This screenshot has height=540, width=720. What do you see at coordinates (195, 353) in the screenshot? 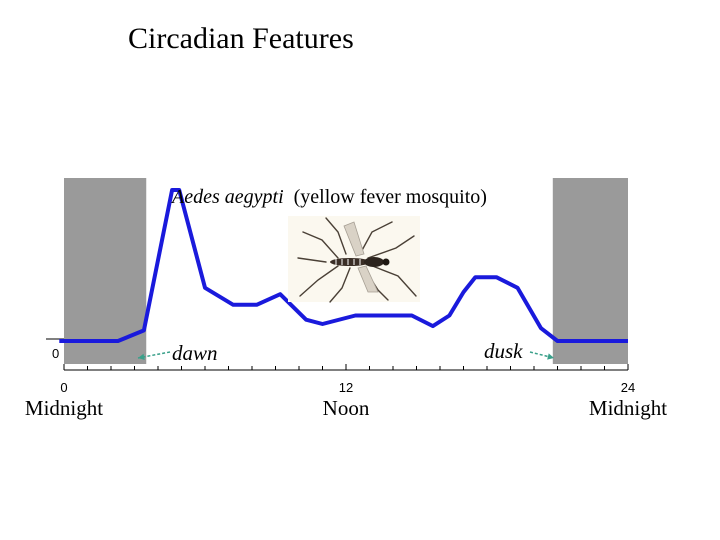
I see `dawn-label: dawn` at bounding box center [195, 353].